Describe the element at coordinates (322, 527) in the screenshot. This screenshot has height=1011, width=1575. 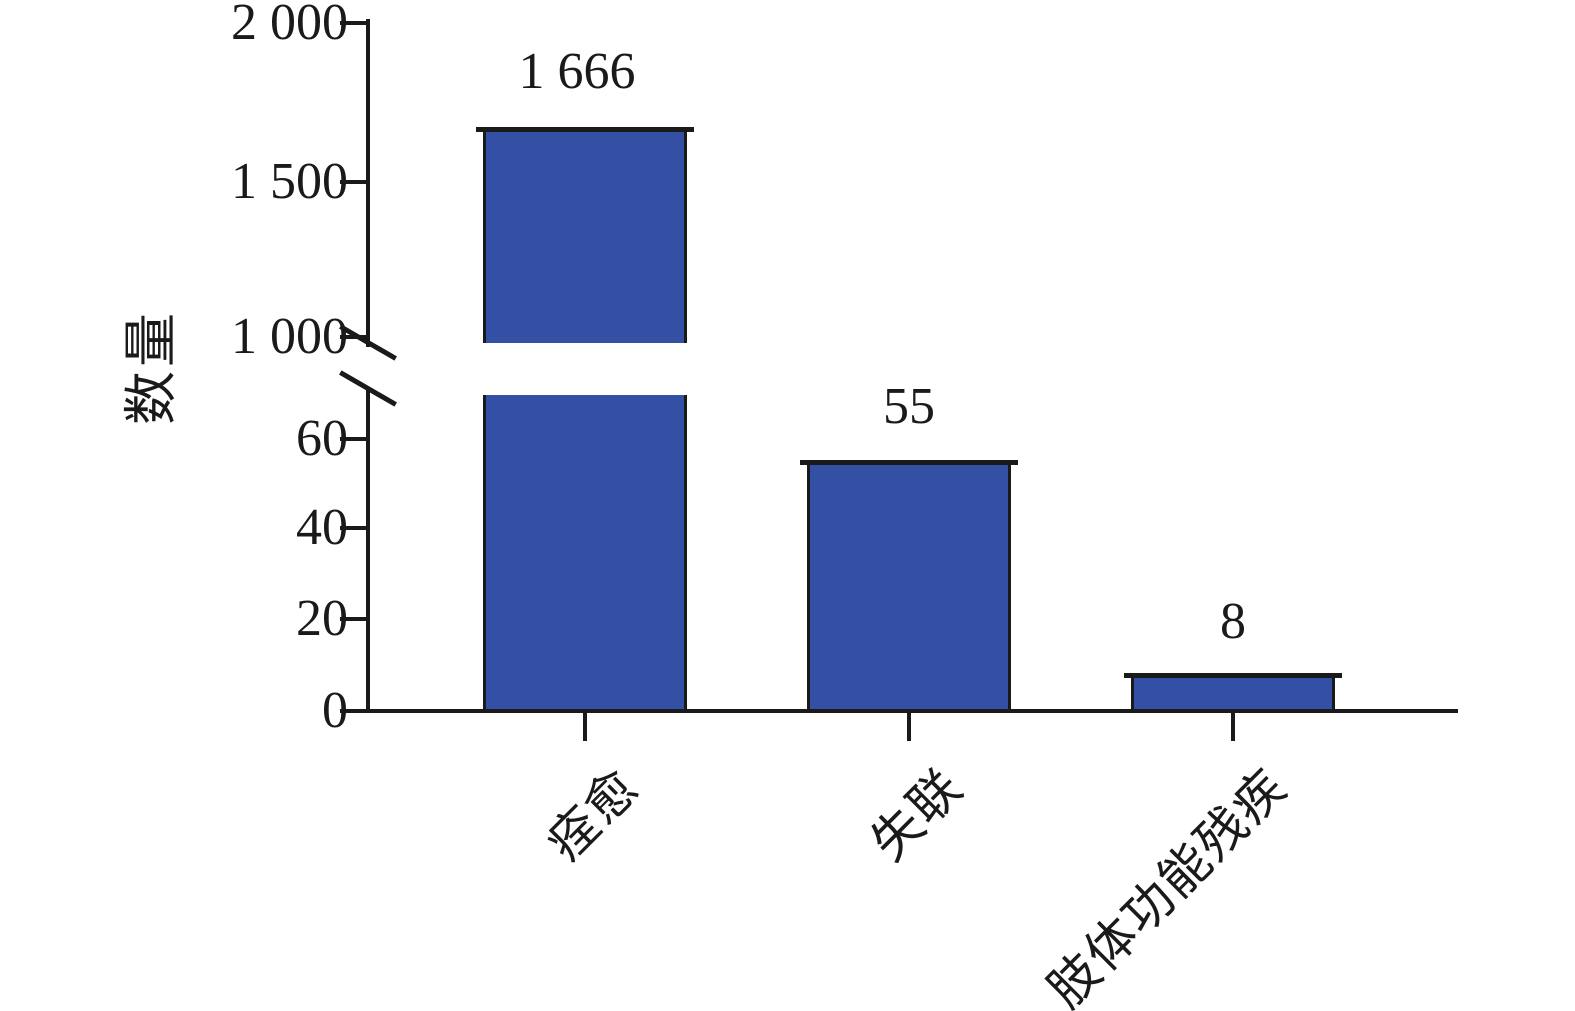
I see `y-tick-label-40: 40` at that location.